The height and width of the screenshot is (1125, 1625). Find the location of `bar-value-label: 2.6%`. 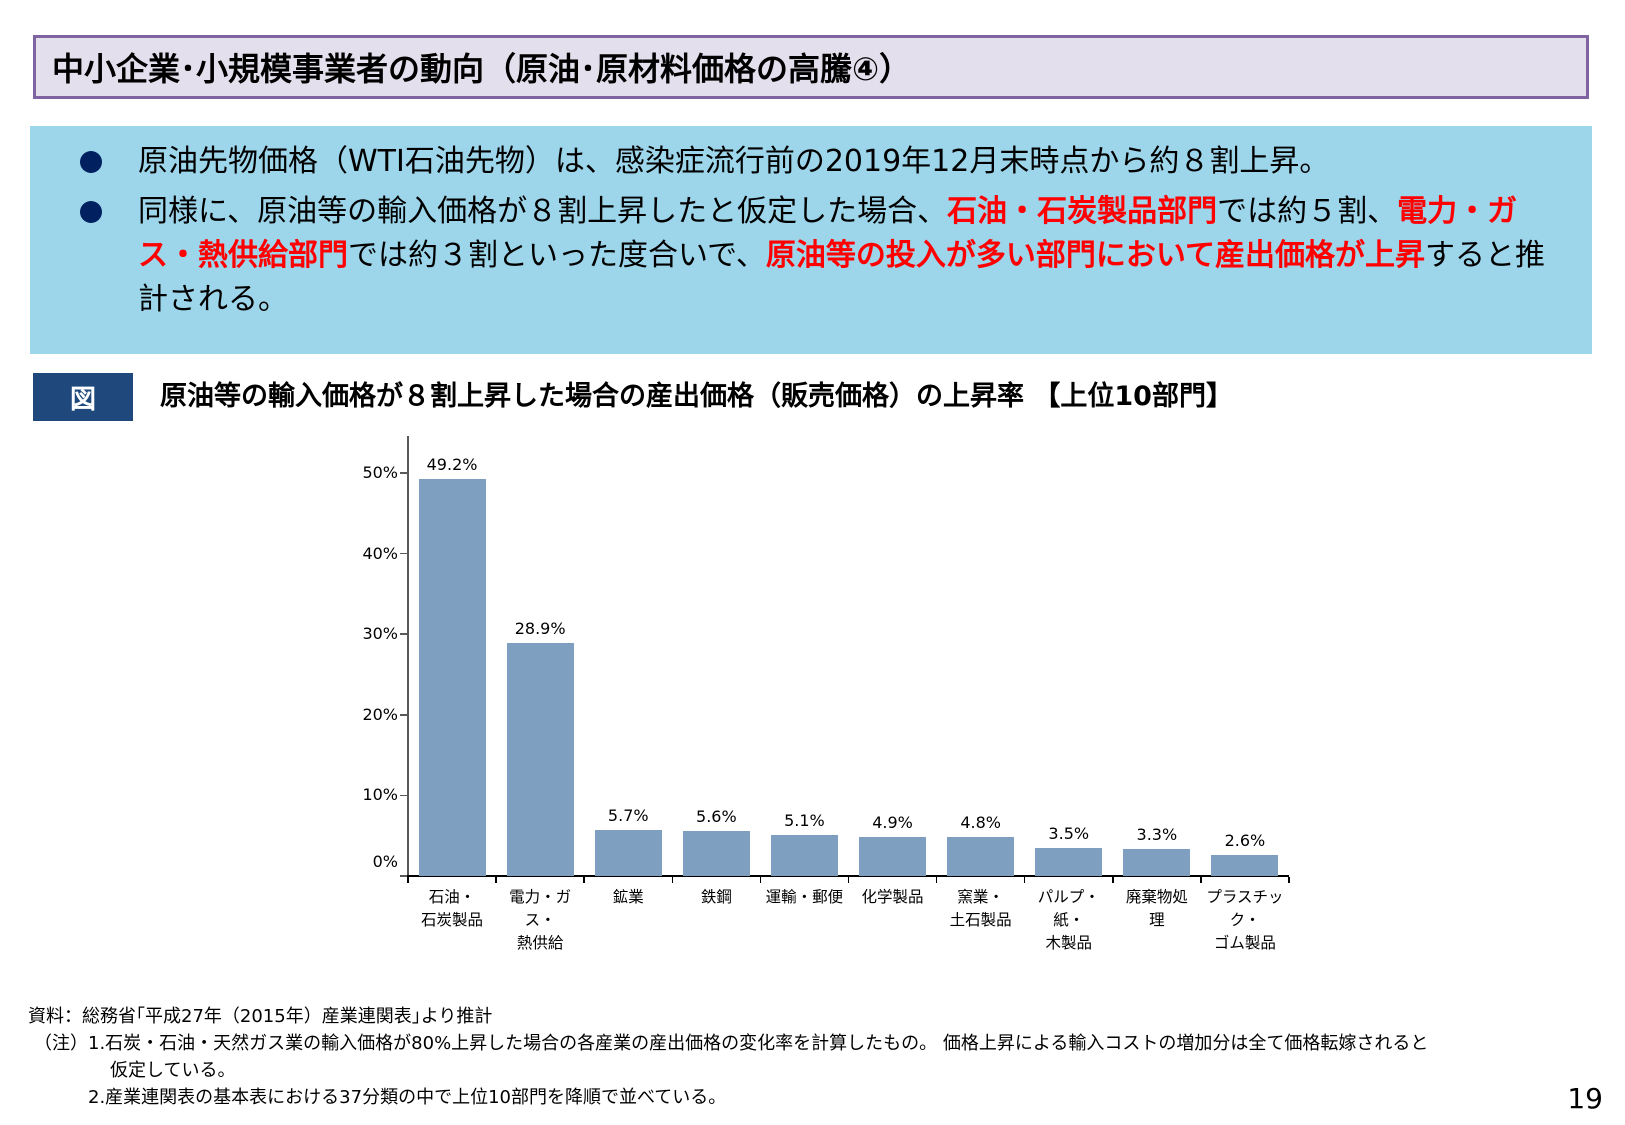

bar-value-label: 2.6% is located at coordinates (1245, 841).